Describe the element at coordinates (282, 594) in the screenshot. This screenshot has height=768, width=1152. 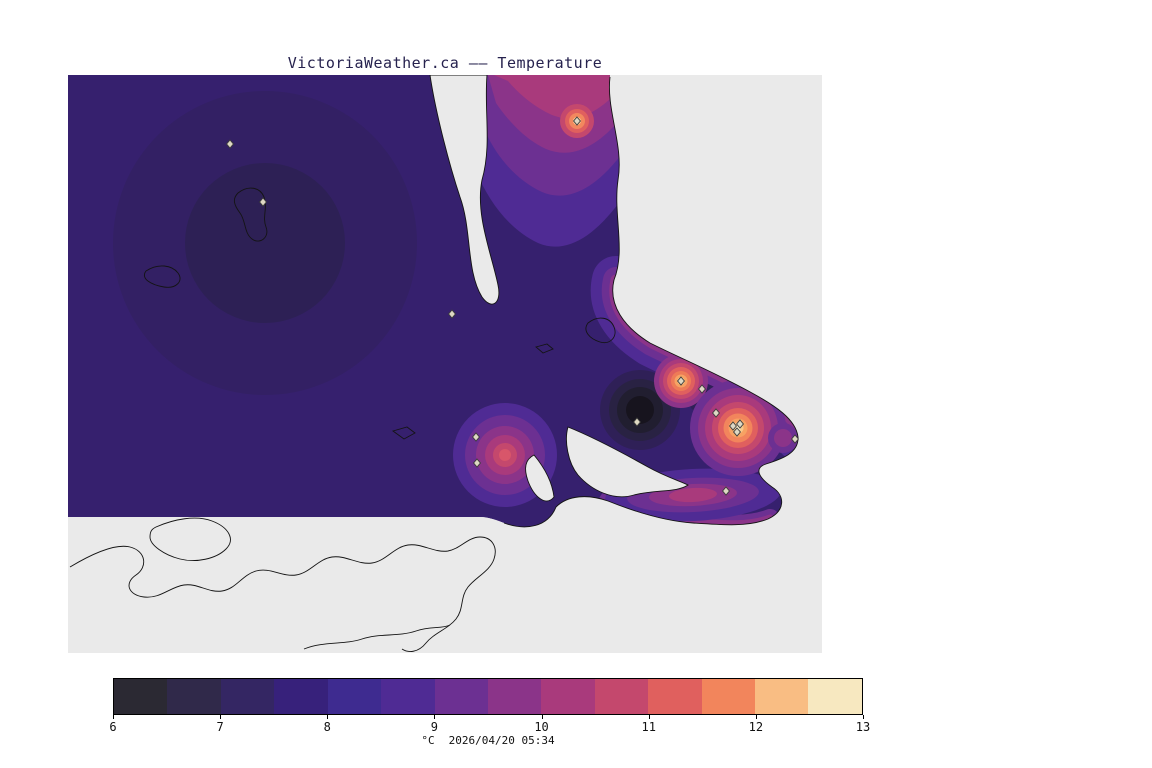
I see `southwest-shoreline` at that location.